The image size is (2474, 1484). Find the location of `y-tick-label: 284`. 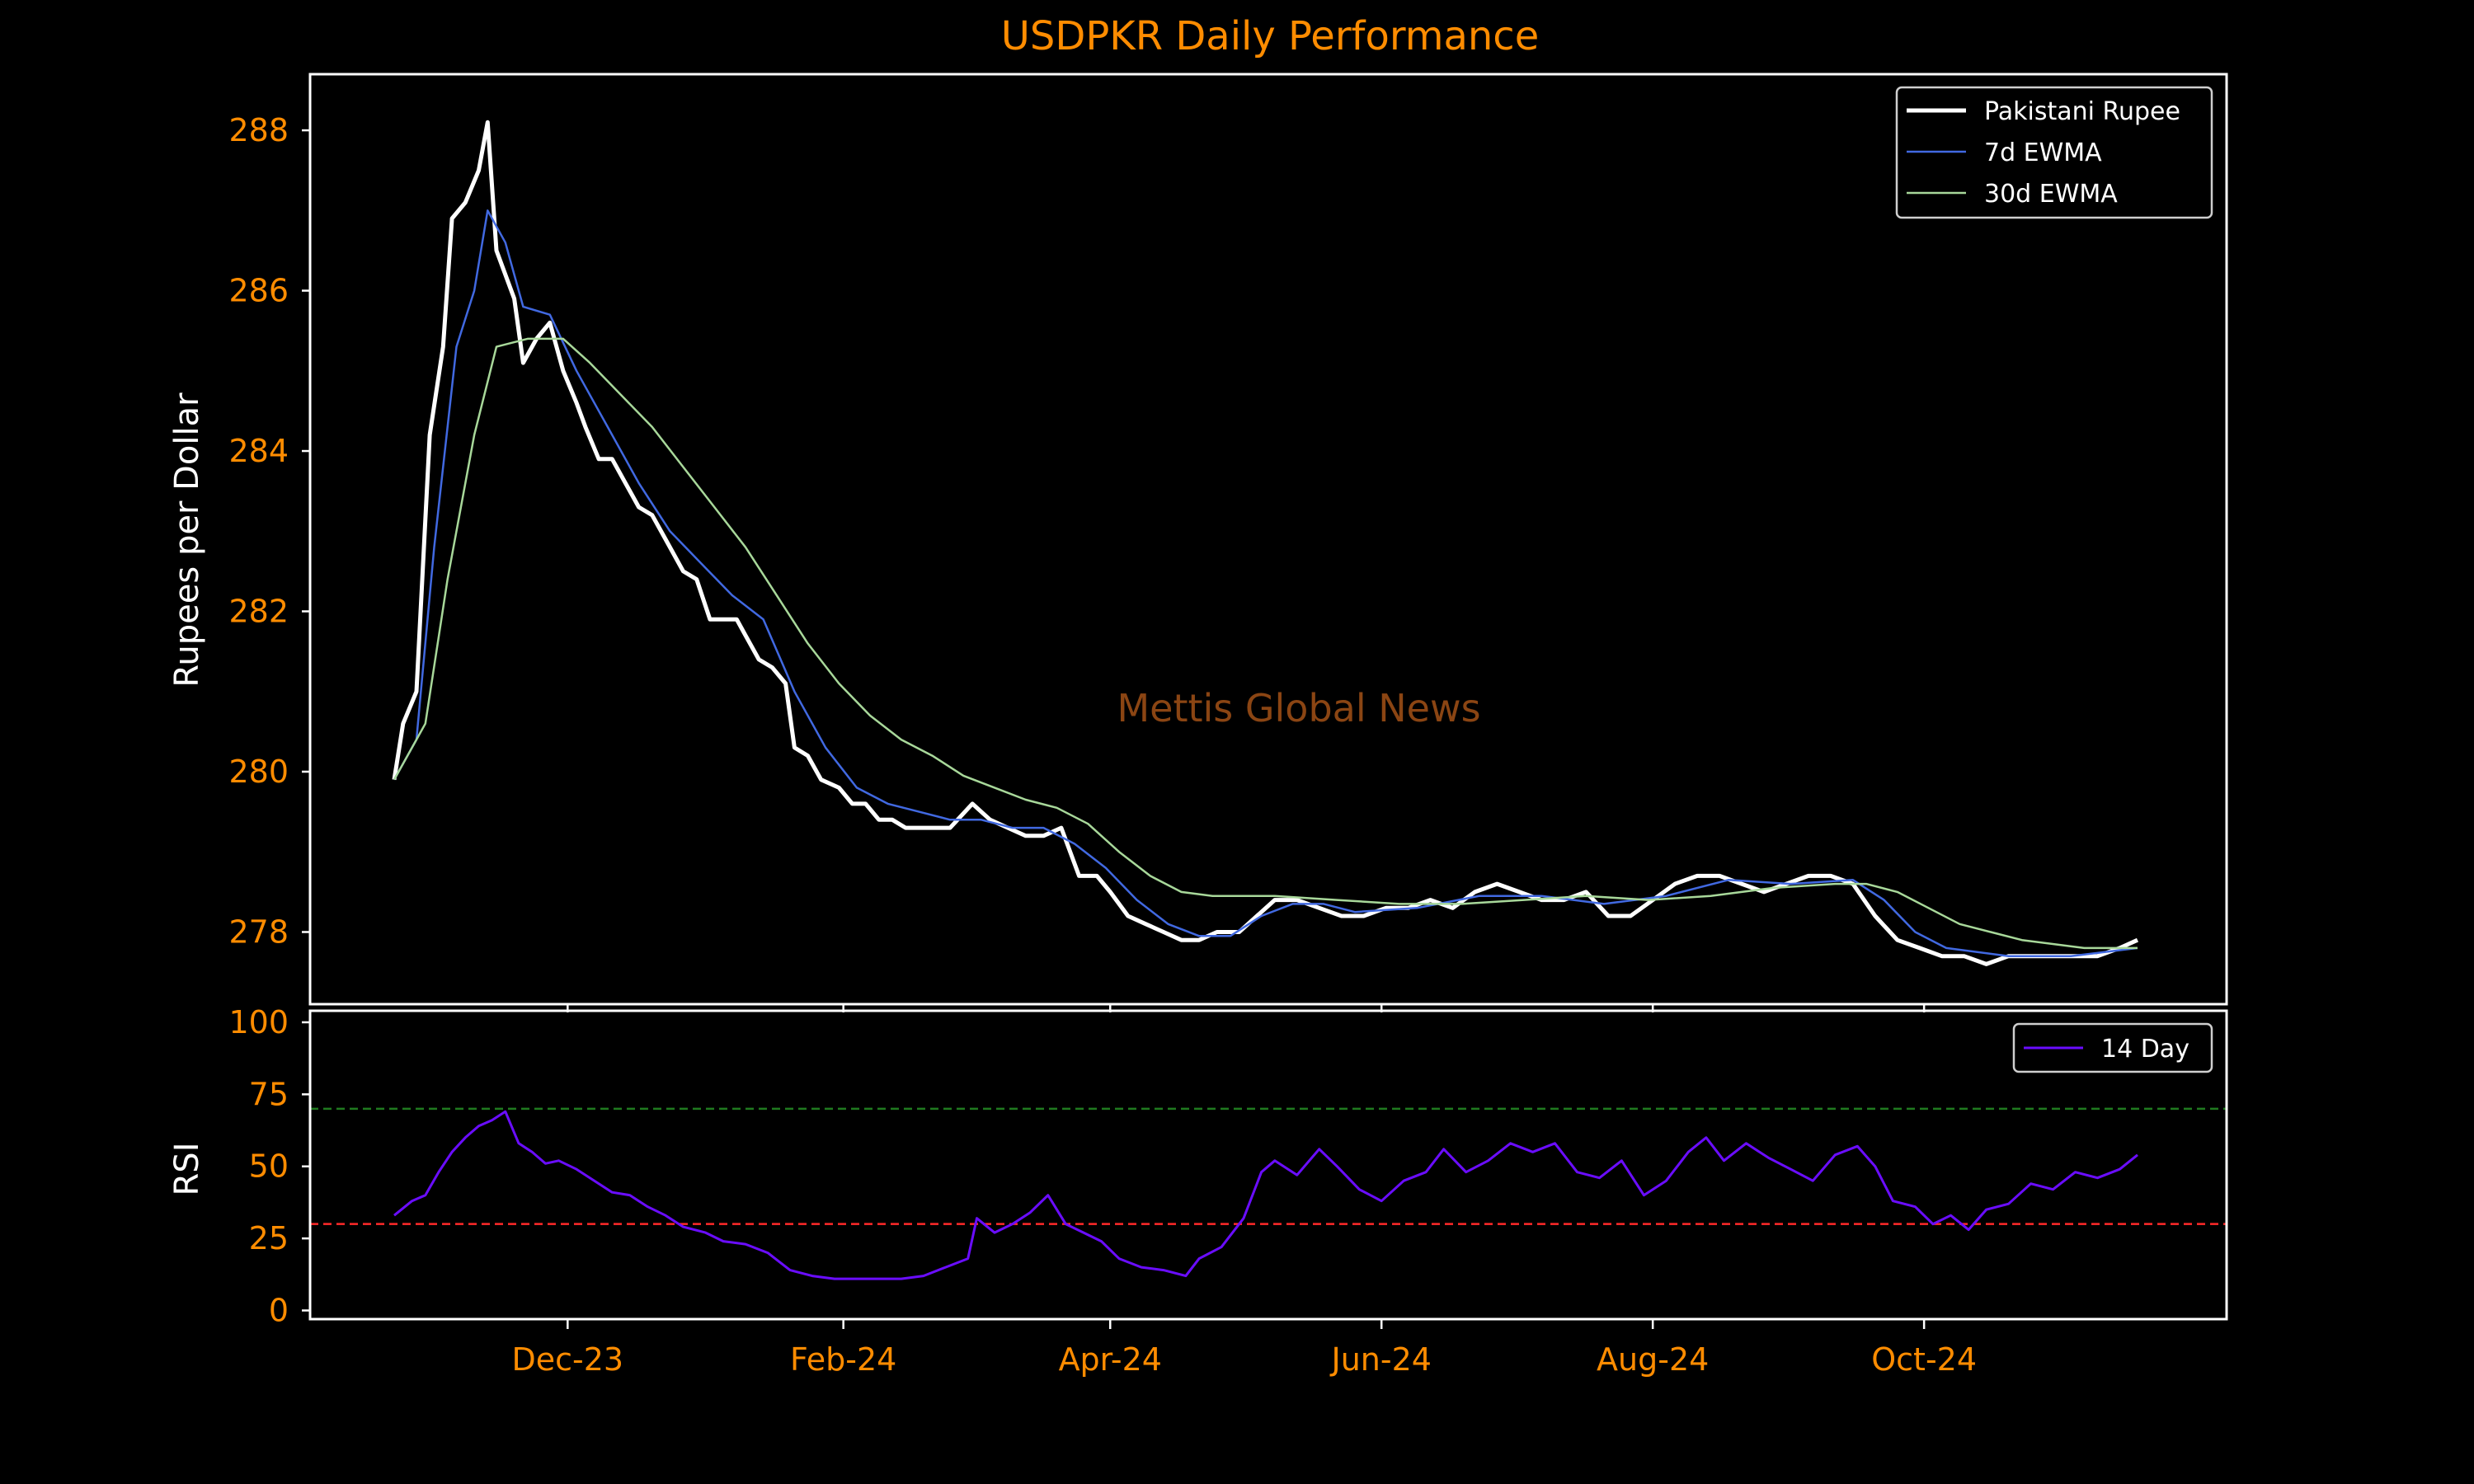

y-tick-label: 284 is located at coordinates (258, 451).